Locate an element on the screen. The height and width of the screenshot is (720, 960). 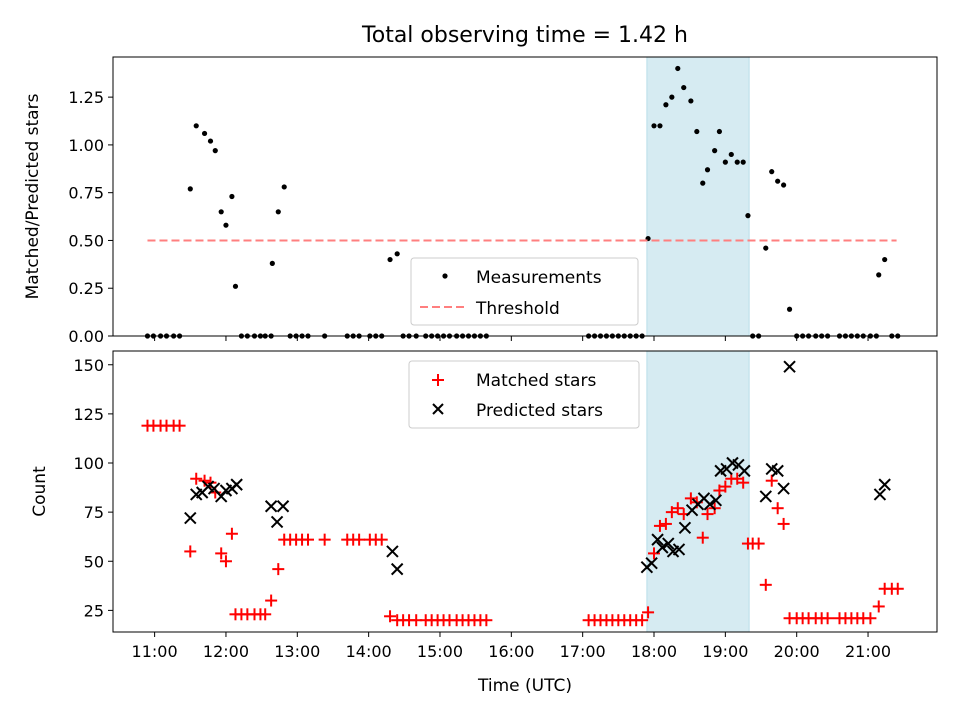
y-tick-label: 50 is located at coordinates (94, 561).